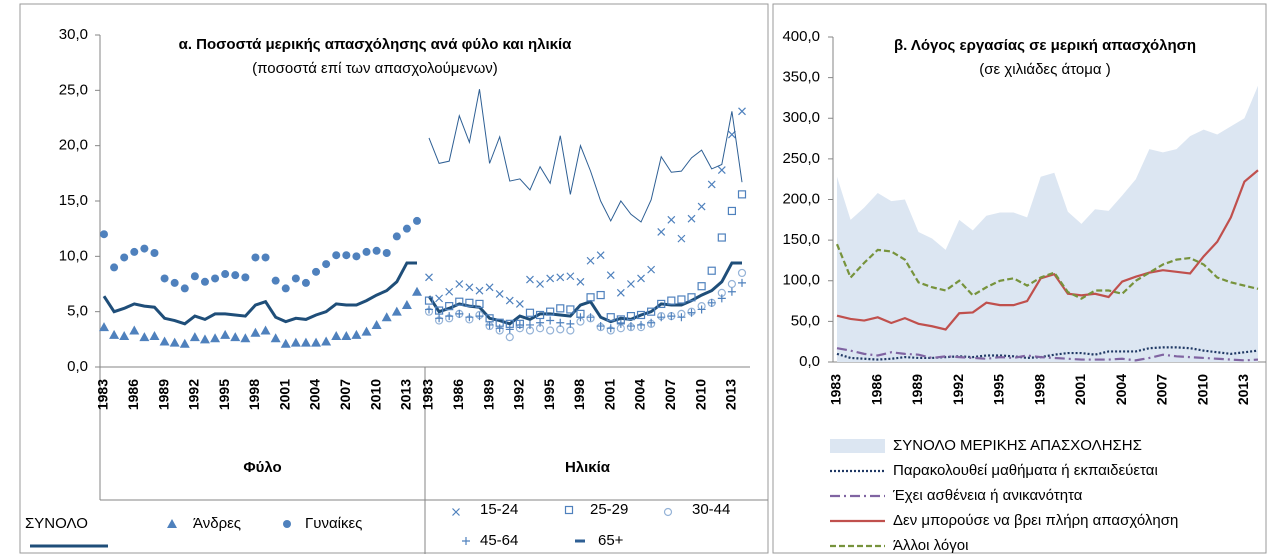 Image resolution: width=1268 pixels, height=554 pixels. I want to click on y-tick-label: 5,0, so click(77, 311).